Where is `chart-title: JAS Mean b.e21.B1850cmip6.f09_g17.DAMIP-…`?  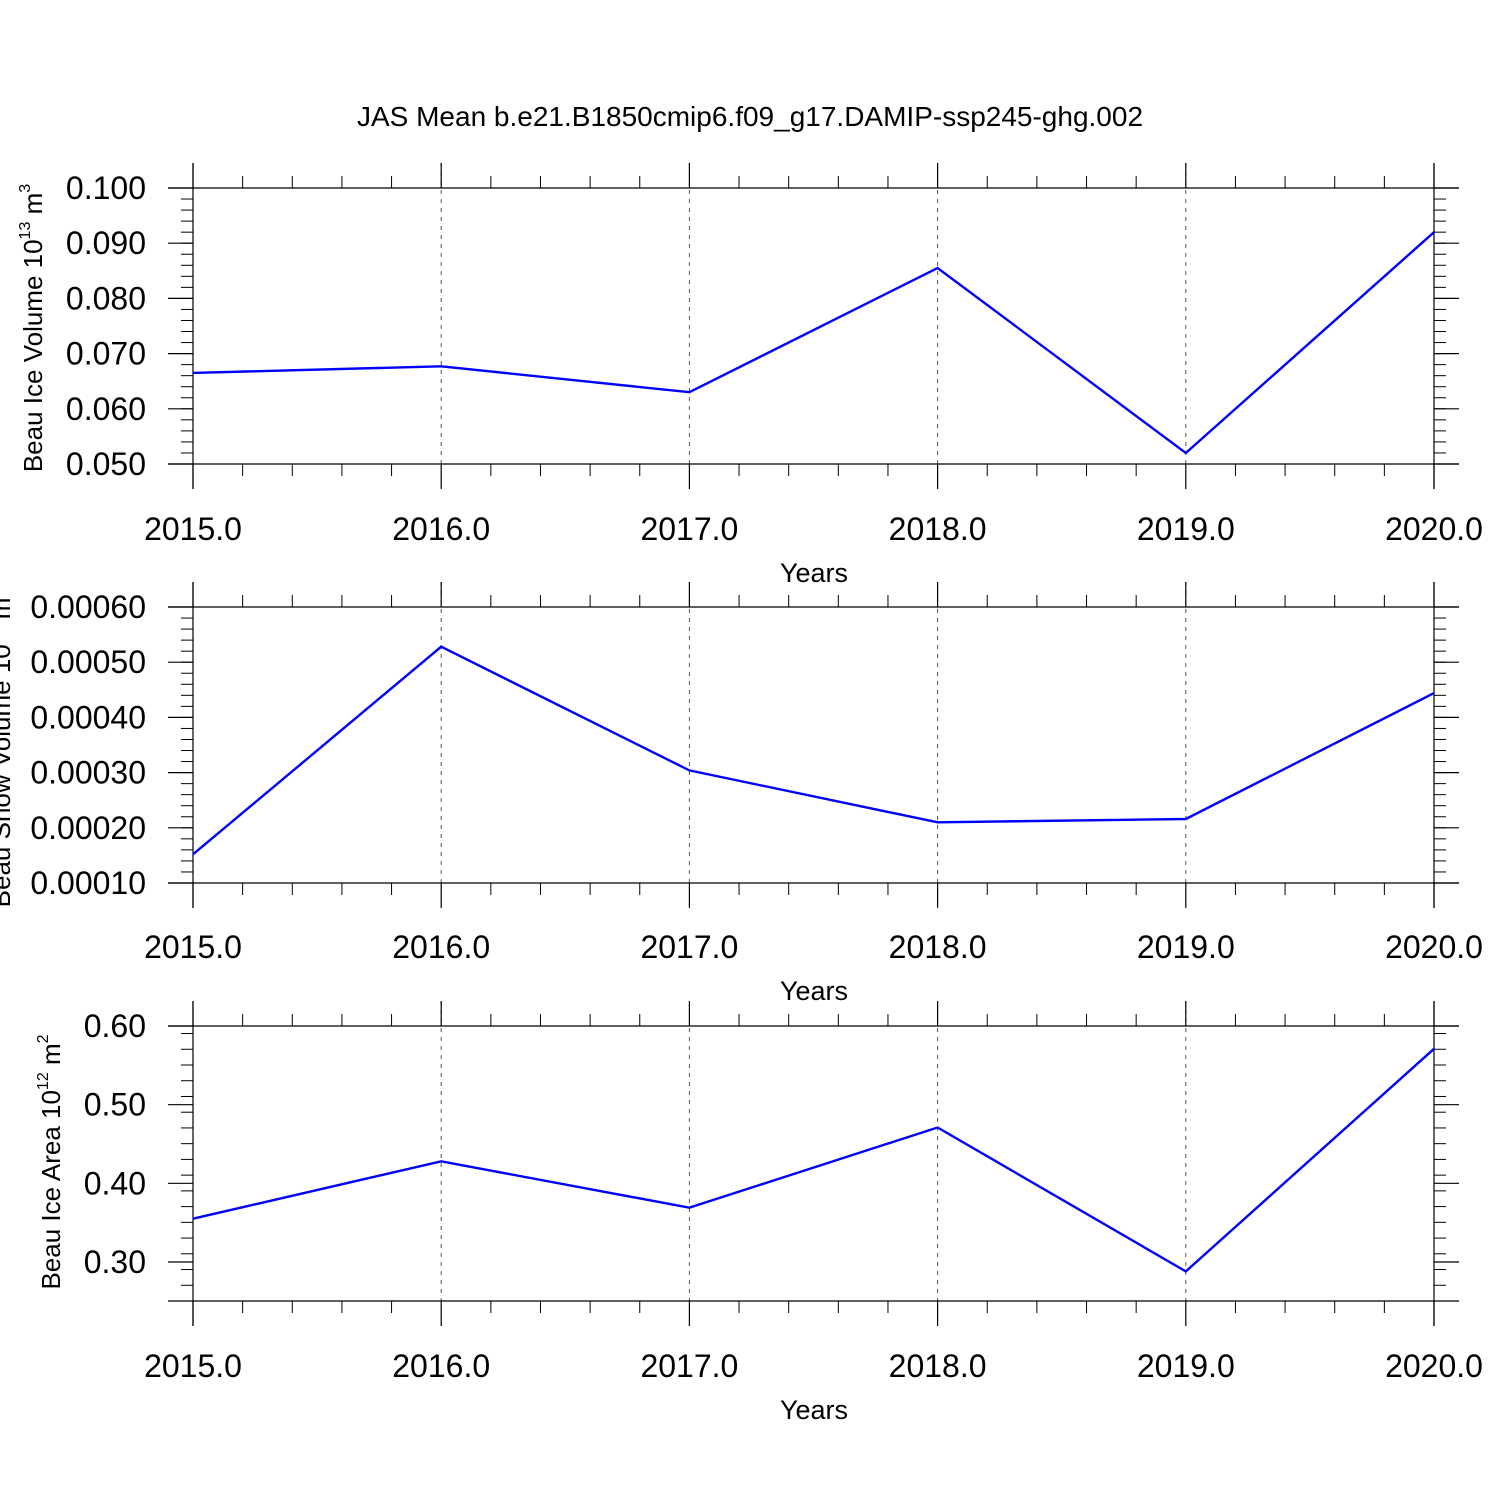
chart-title: JAS Mean b.e21.B1850cmip6.f09_g17.DAMIP-… is located at coordinates (750, 116).